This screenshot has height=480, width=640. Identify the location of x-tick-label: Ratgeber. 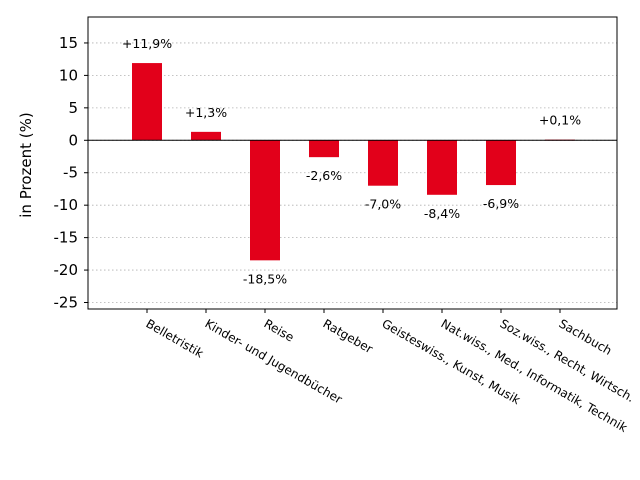
(348, 336).